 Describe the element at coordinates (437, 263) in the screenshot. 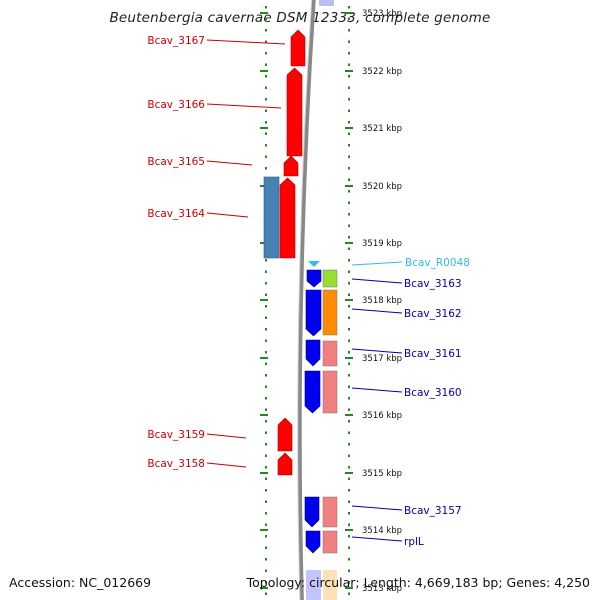

I see `rna-label-bcav-r0048: Bcav_R0048` at that location.